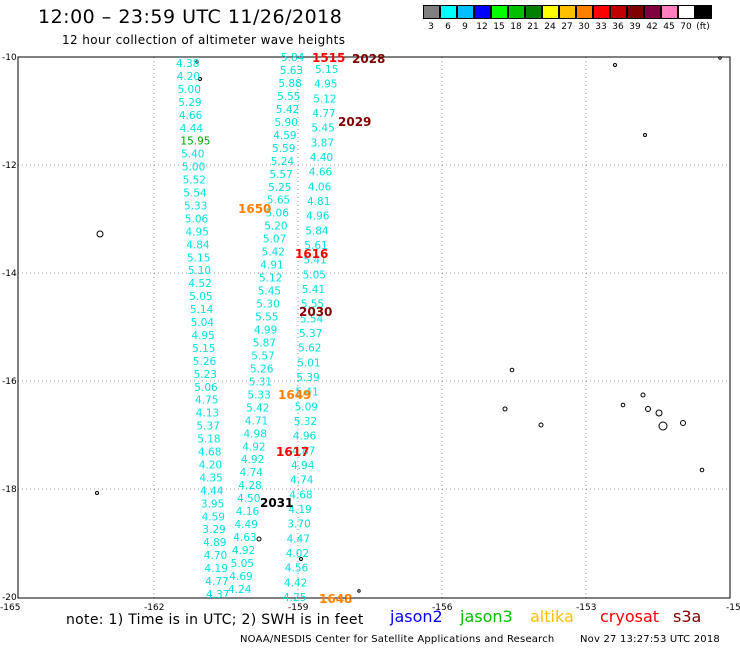  I want to click on color-scale-label: 33, so click(601, 27).